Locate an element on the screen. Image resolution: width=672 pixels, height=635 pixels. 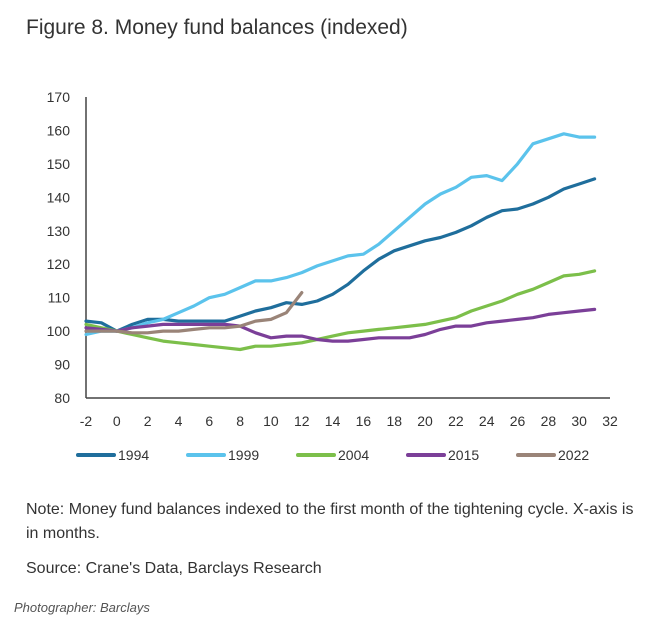
legend-label-2004: 2004 is located at coordinates (353, 455).